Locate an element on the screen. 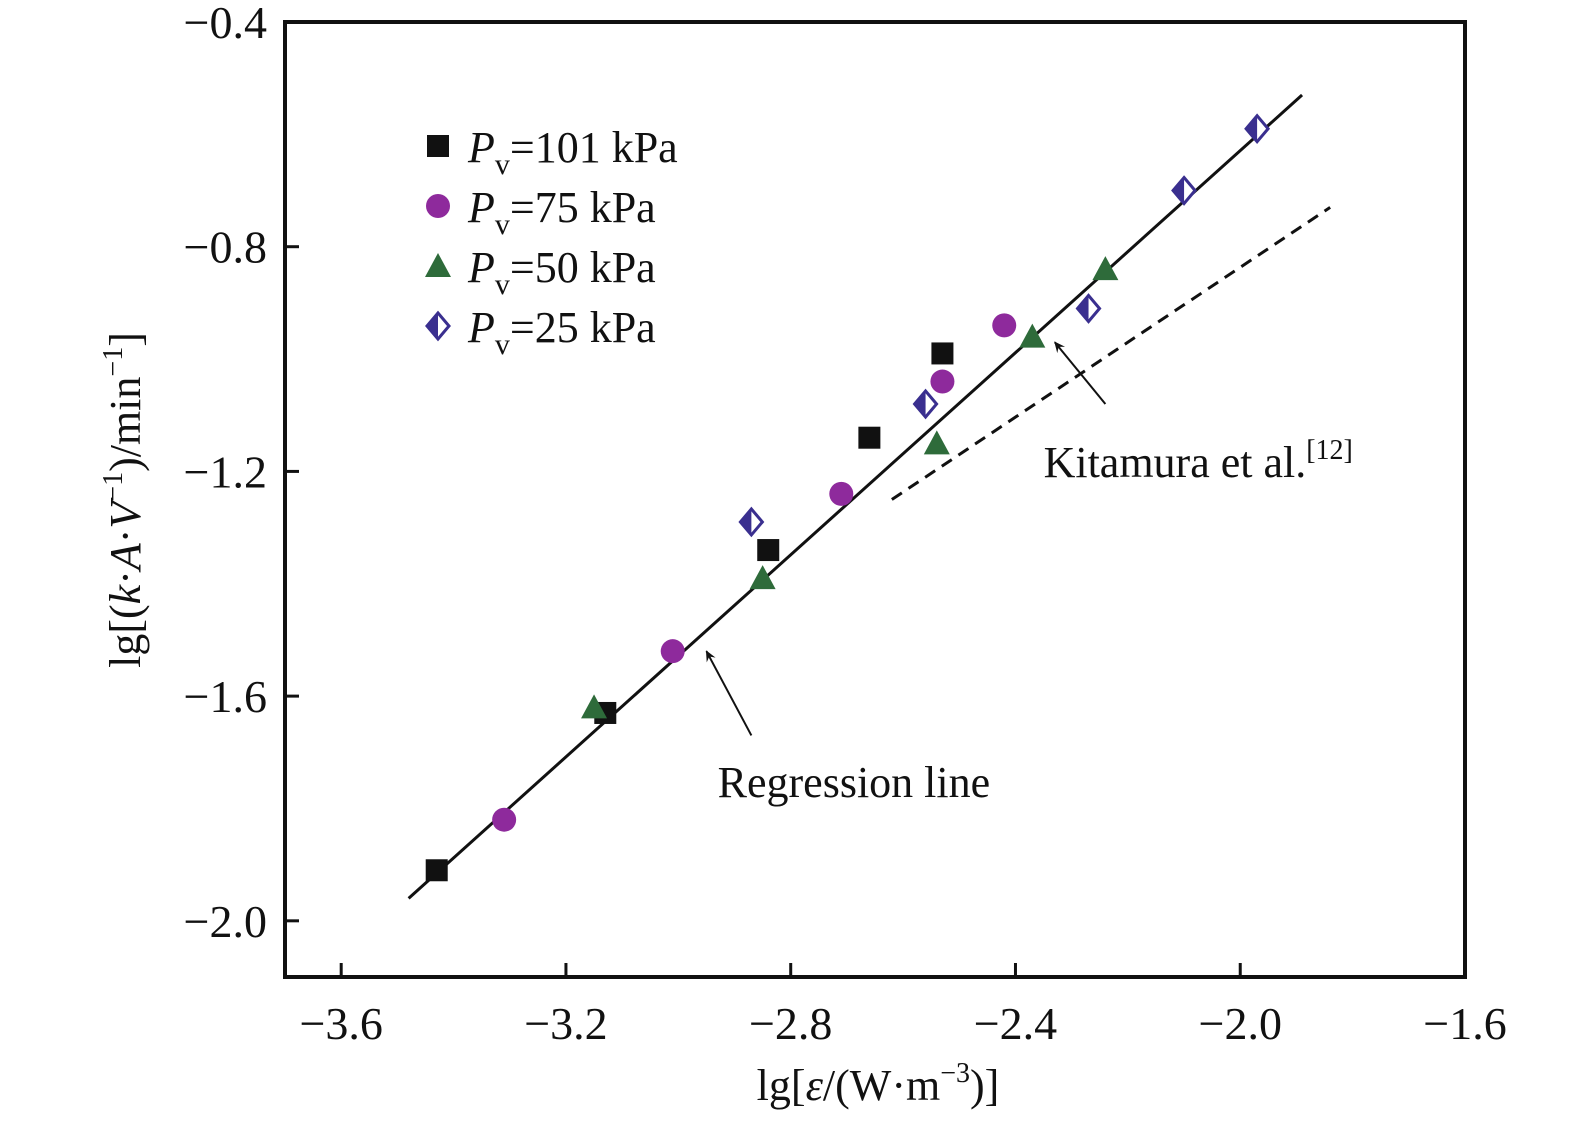 The image size is (1575, 1121). legend-label: Pv=101 kPa is located at coordinates (572, 152).